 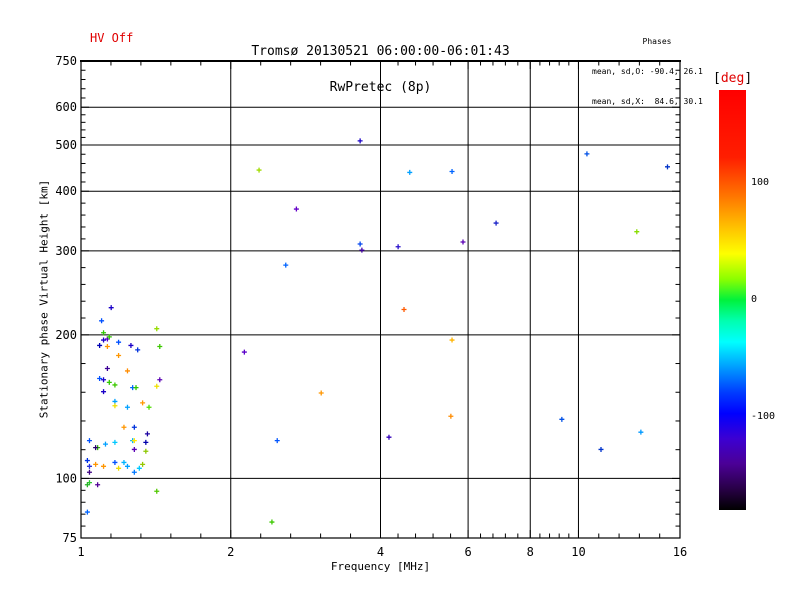 What do you see at coordinates (467, 552) in the screenshot?
I see `x-tick-label: 6` at bounding box center [467, 552].